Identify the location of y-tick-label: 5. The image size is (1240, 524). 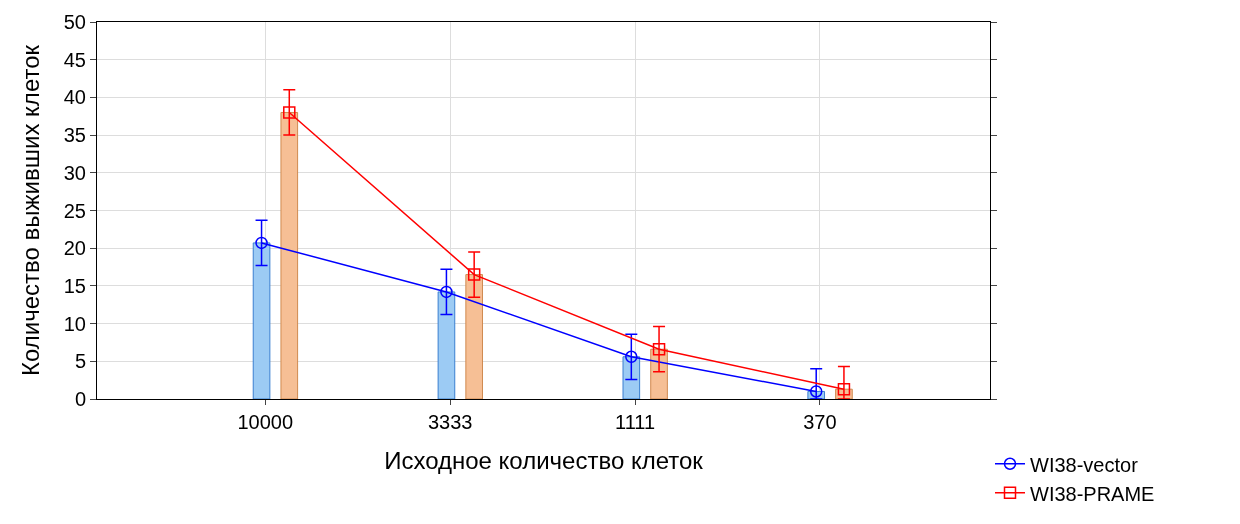
(80, 361).